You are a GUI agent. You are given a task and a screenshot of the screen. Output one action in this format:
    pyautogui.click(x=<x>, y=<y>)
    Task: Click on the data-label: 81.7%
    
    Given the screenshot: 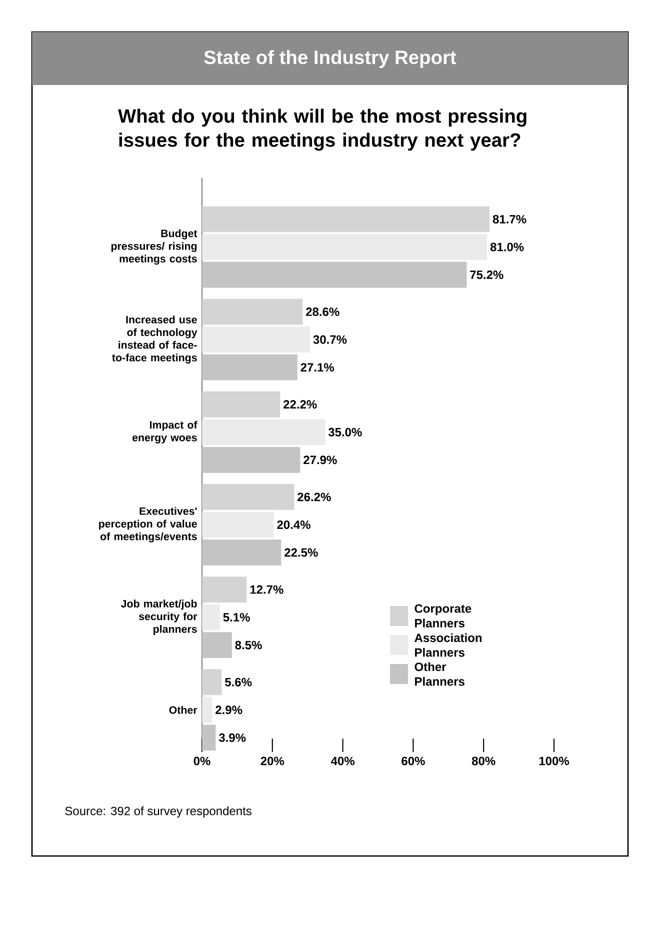 What is the action you would take?
    pyautogui.click(x=509, y=219)
    